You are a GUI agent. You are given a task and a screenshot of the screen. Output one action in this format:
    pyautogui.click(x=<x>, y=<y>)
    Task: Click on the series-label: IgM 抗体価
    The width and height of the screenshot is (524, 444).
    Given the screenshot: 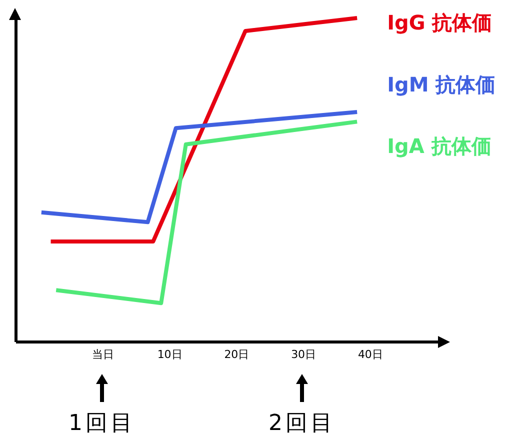 What is the action you would take?
    pyautogui.click(x=441, y=84)
    